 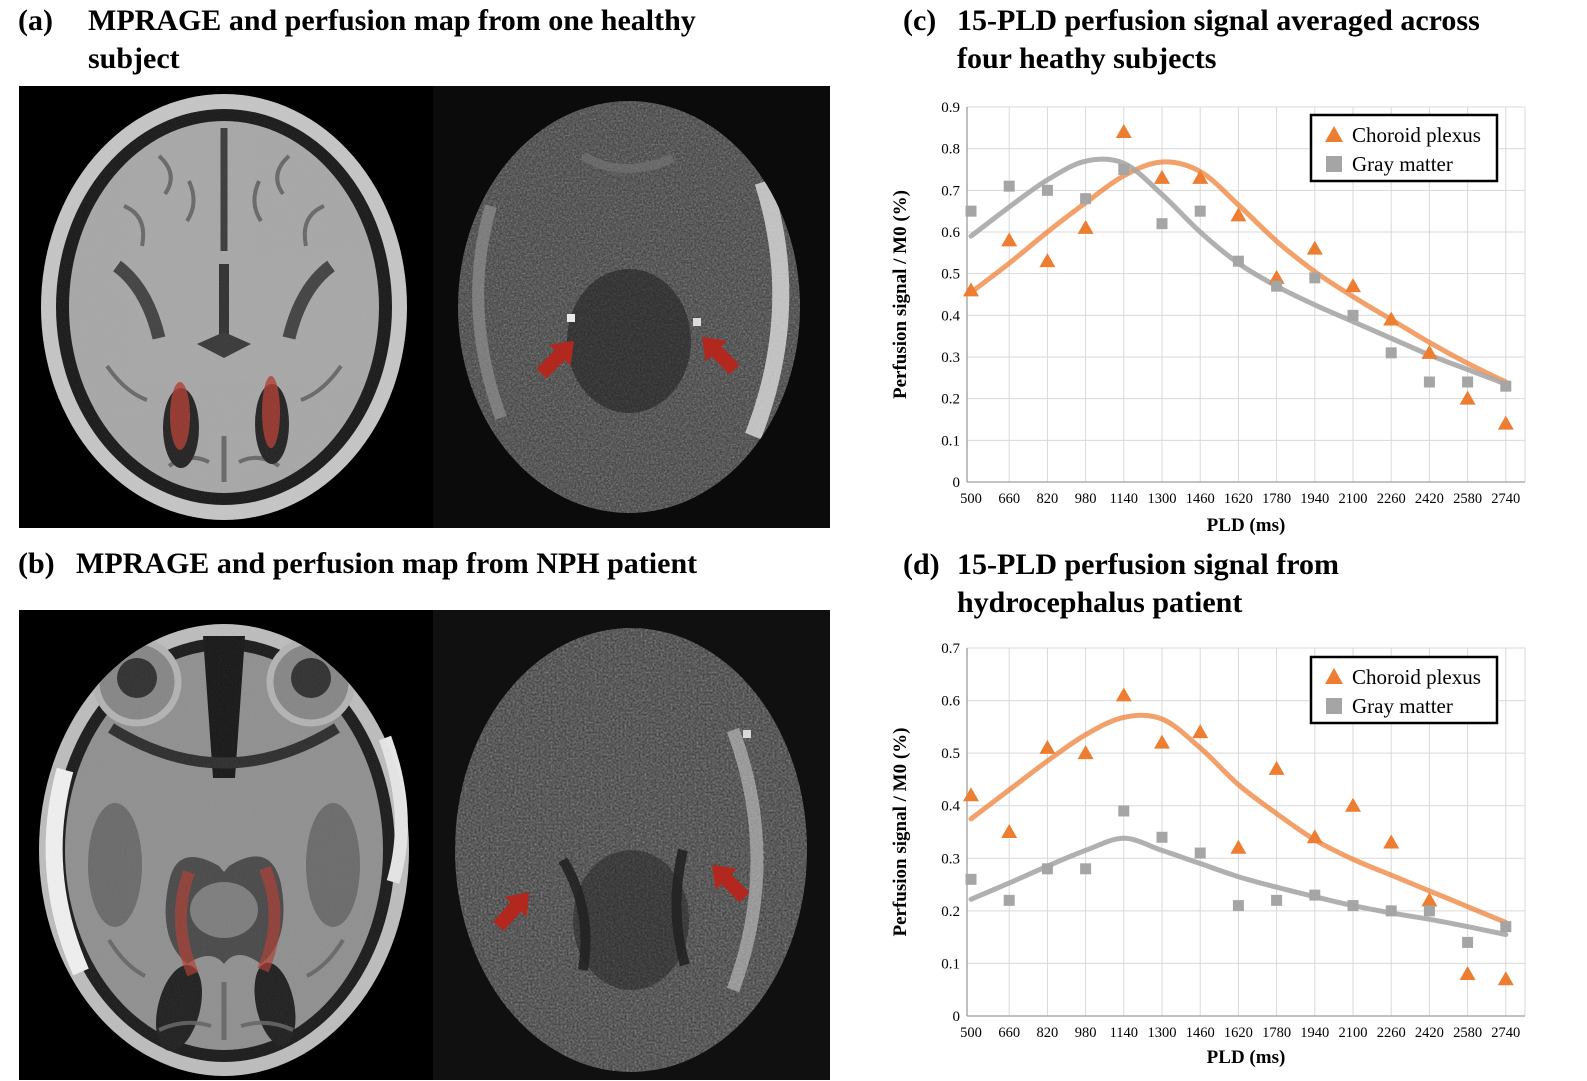 I want to click on legend-label: Gray matter, so click(x=1402, y=706).